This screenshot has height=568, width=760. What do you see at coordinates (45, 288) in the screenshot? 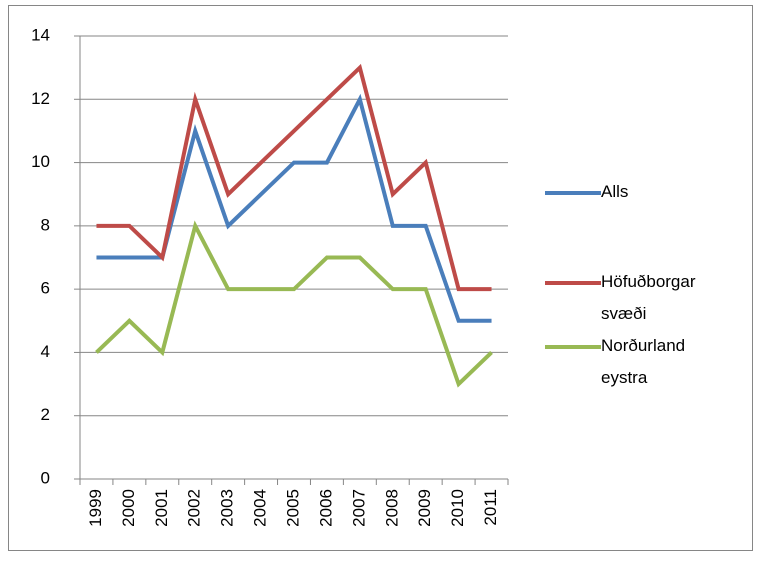
I see `y-tick-label: 6` at bounding box center [45, 288].